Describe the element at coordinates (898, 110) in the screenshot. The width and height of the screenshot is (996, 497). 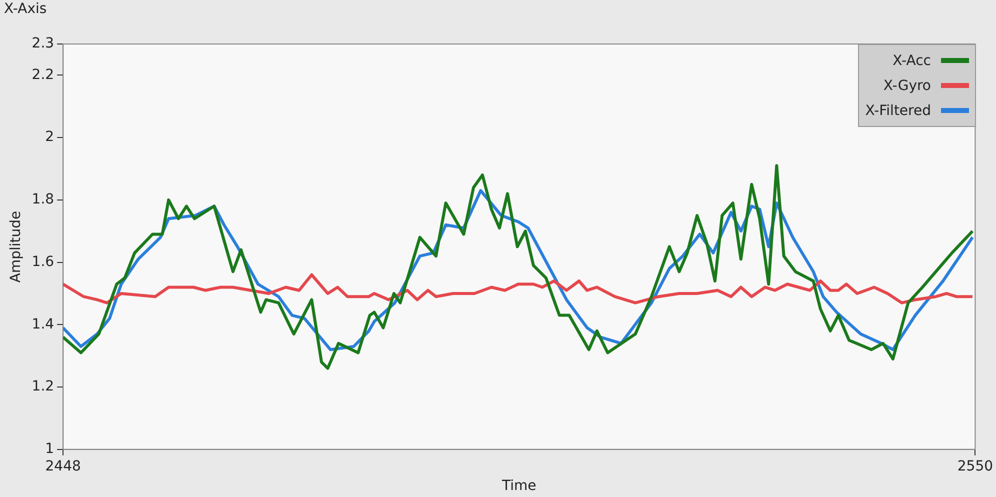
I see `legend-label: X-Filtered` at that location.